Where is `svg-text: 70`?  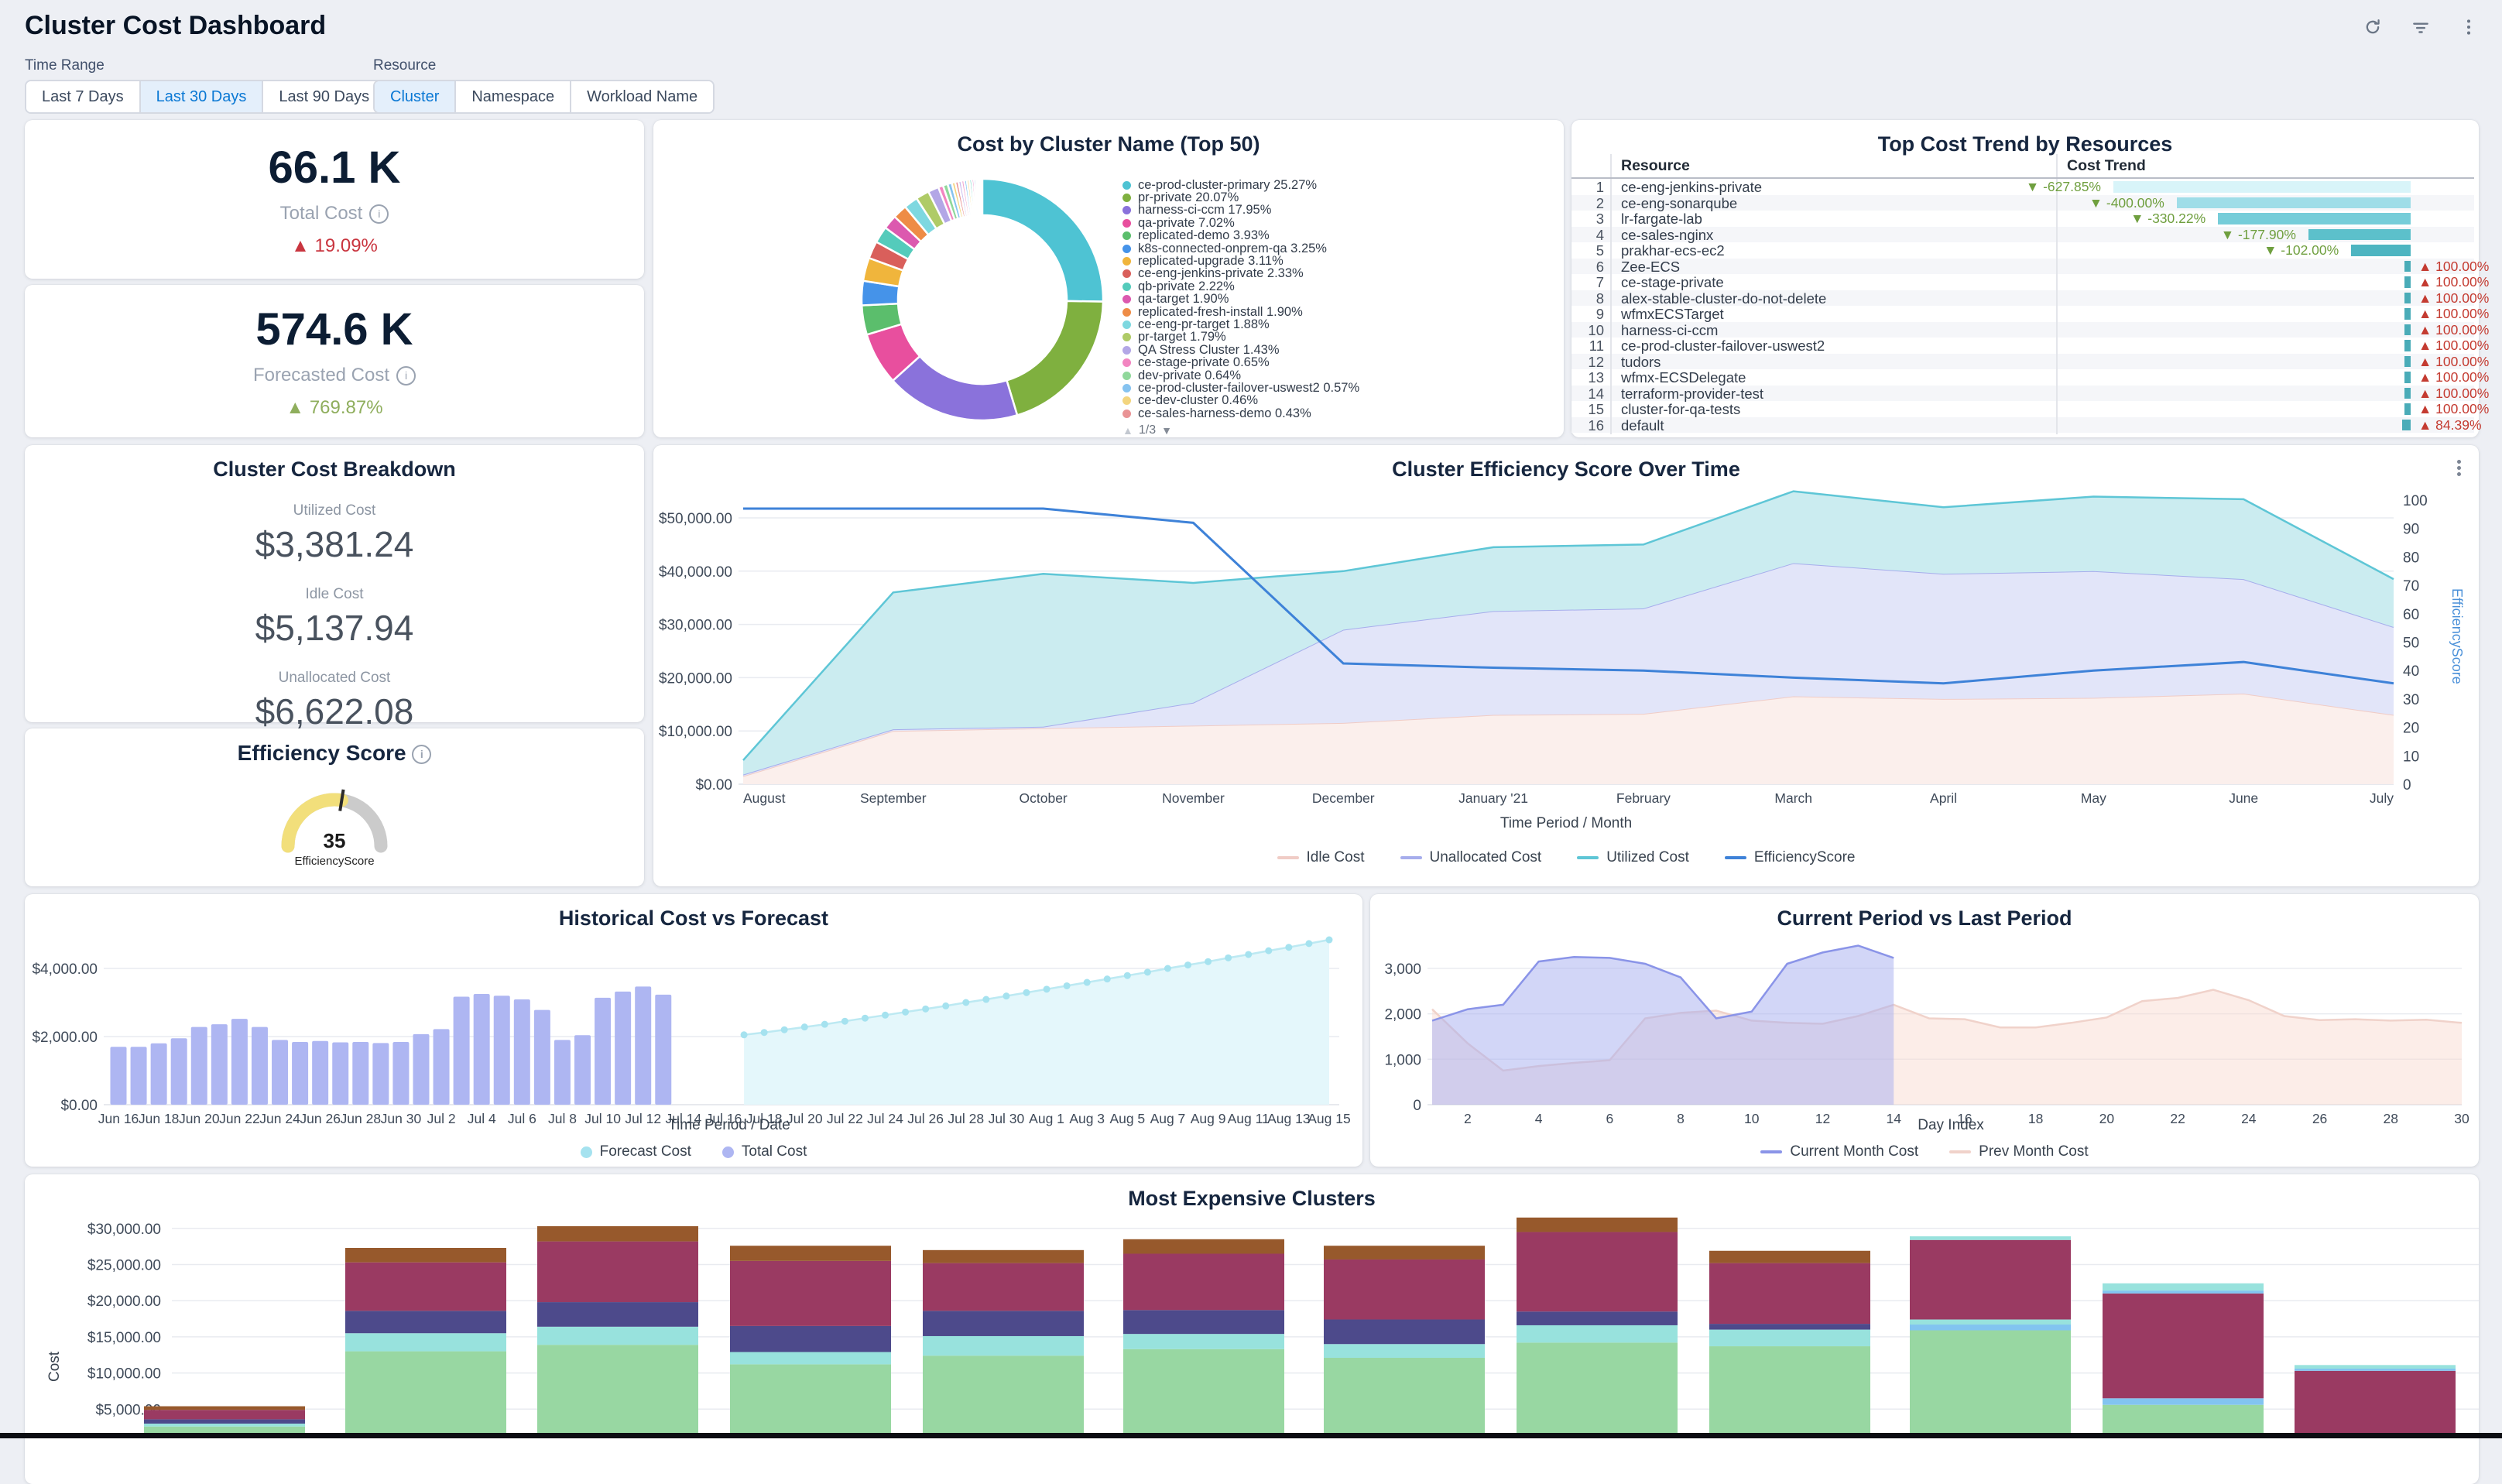 svg-text: 70 is located at coordinates (2411, 587).